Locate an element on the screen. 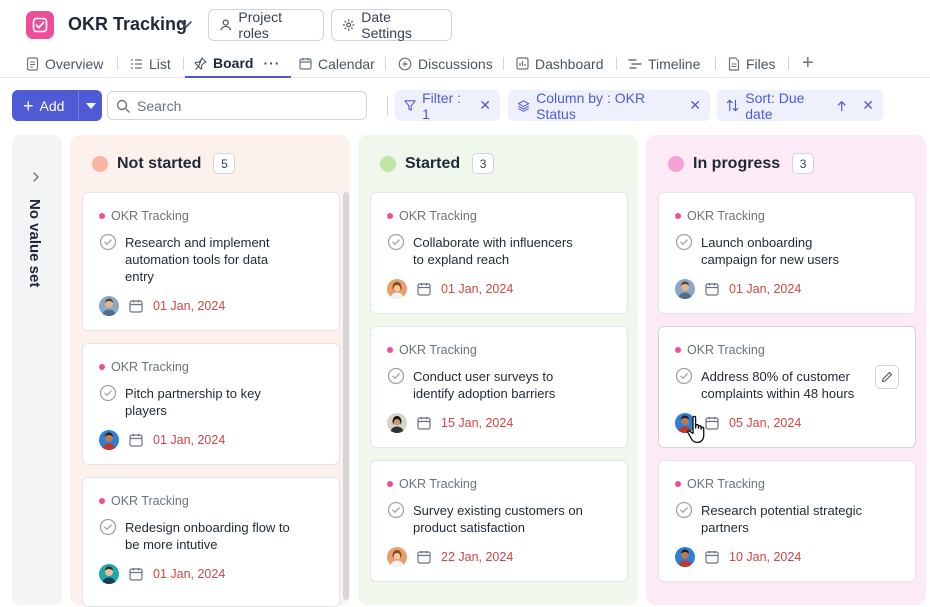 The image size is (930, 607). due-date: 01 Jan, 2024 is located at coordinates (189, 574).